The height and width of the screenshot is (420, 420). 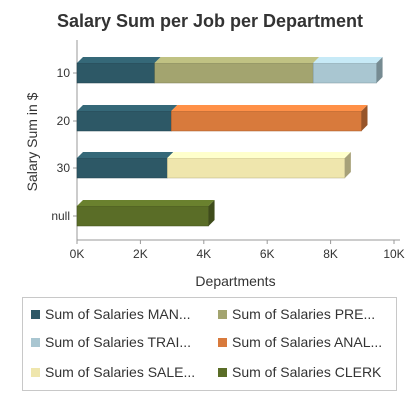 What do you see at coordinates (393, 254) in the screenshot?
I see `x-tick-label: 10K` at bounding box center [393, 254].